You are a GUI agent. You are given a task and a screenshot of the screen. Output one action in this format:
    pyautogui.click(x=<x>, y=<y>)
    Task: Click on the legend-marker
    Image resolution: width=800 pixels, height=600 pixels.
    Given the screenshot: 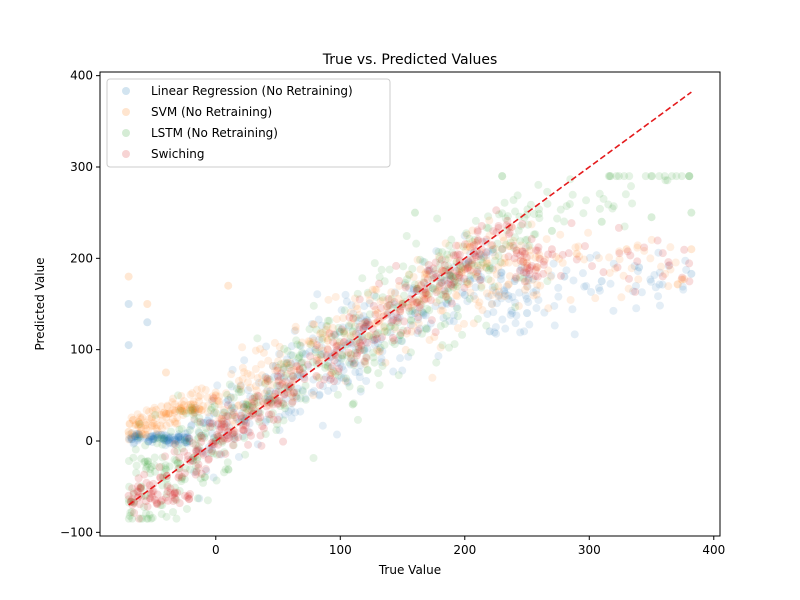 What is the action you would take?
    pyautogui.click(x=126, y=112)
    